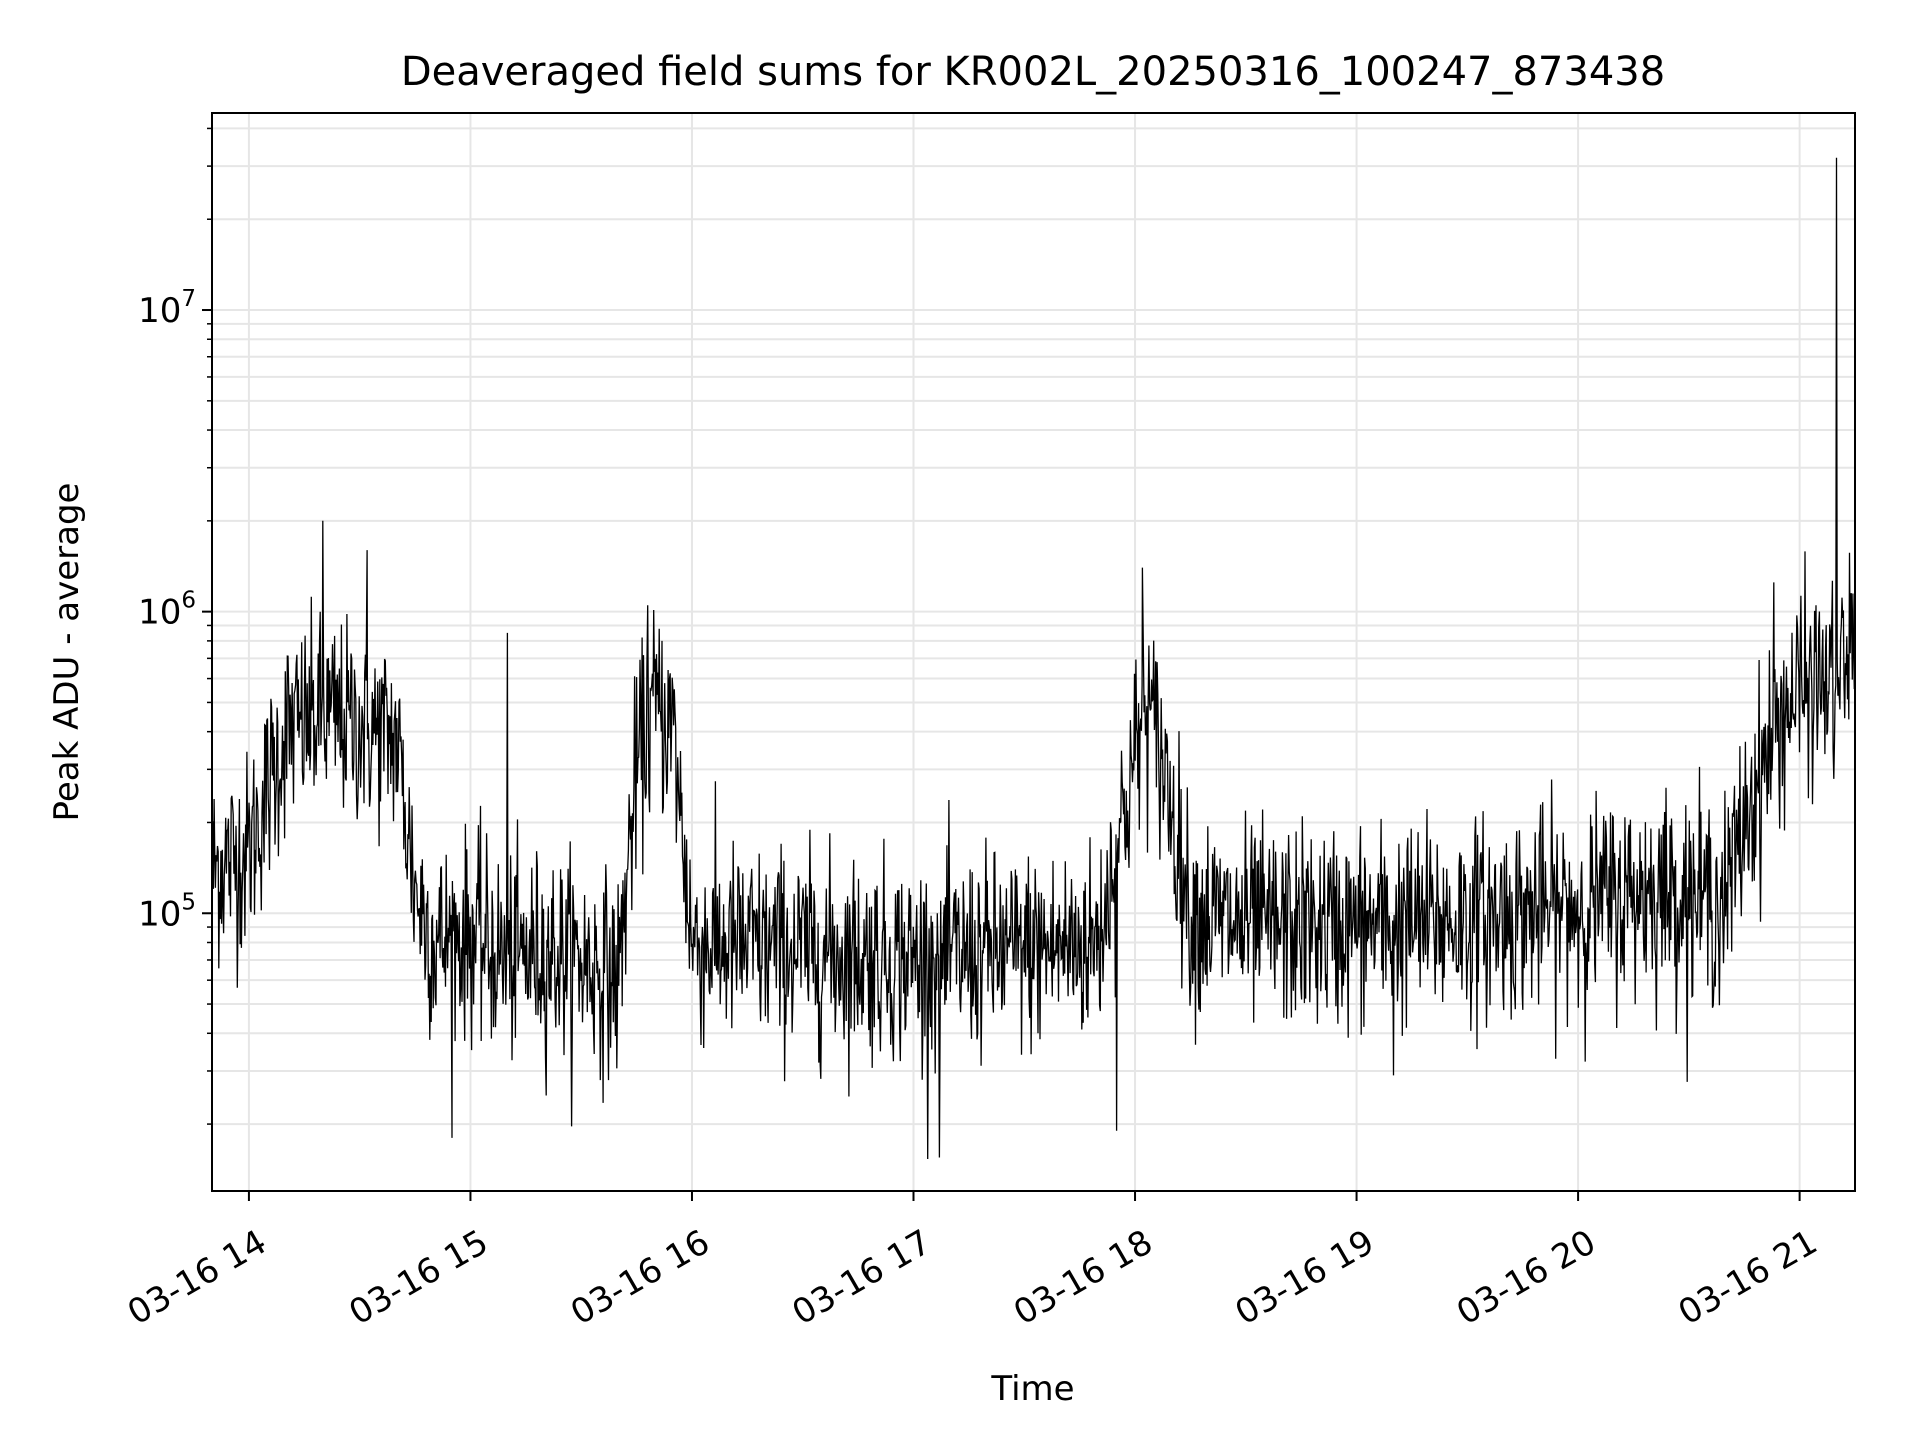 The height and width of the screenshot is (1440, 1920). What do you see at coordinates (167, 911) in the screenshot?
I see `y-tick-label: 10⁵` at bounding box center [167, 911].